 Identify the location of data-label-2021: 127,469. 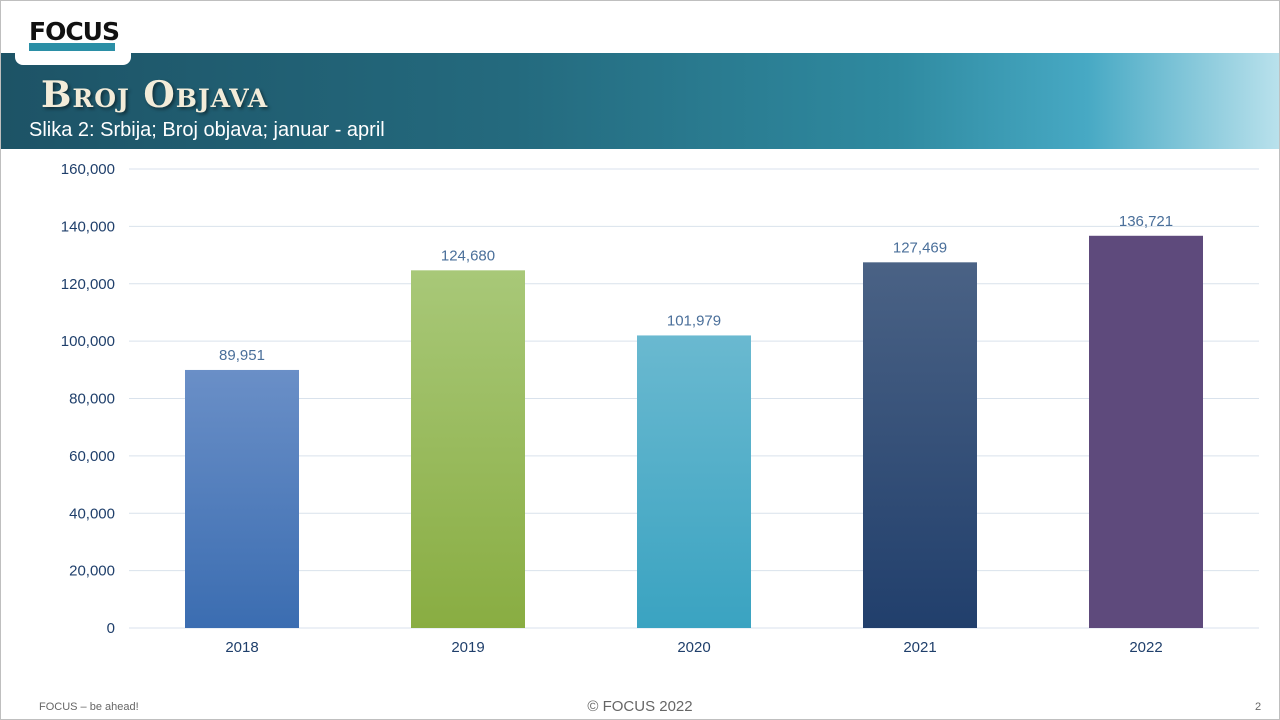
(920, 247).